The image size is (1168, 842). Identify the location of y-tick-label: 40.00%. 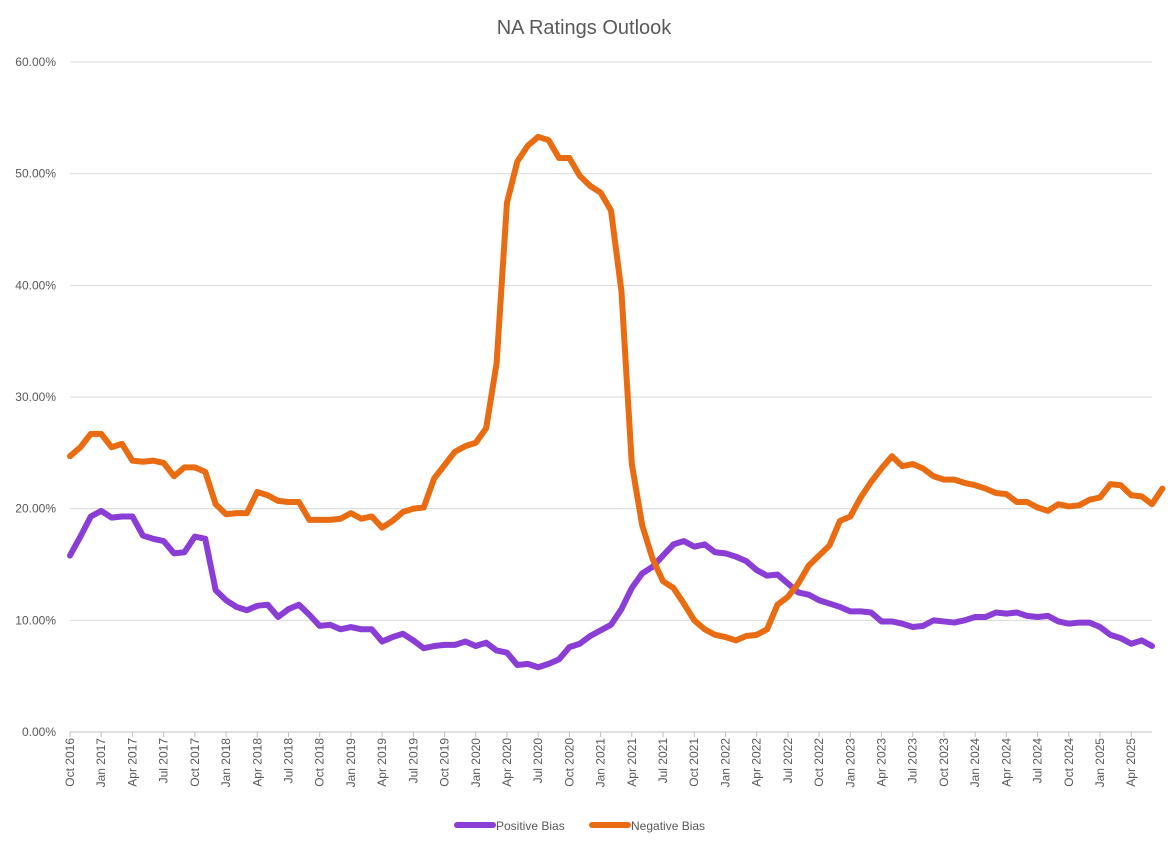
(35, 285).